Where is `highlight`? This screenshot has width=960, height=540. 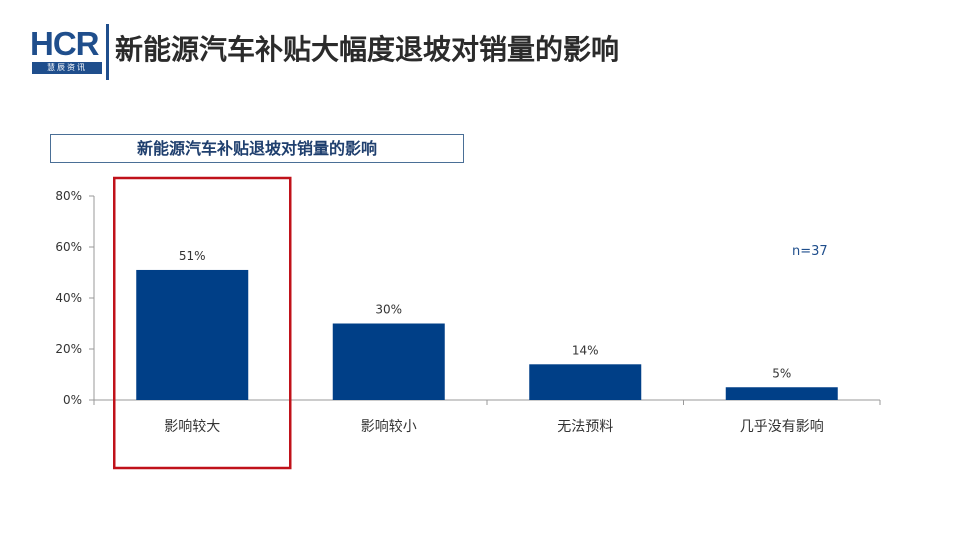
highlight is located at coordinates (202, 323).